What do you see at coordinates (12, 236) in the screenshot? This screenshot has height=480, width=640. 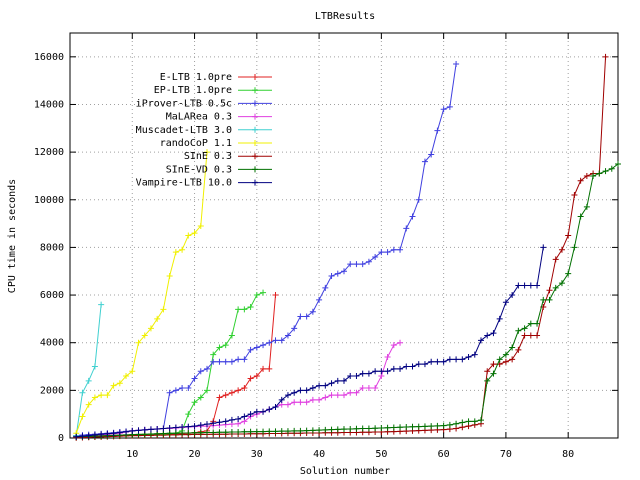 I see `y-axis-label: CPU time in seconds` at bounding box center [12, 236].